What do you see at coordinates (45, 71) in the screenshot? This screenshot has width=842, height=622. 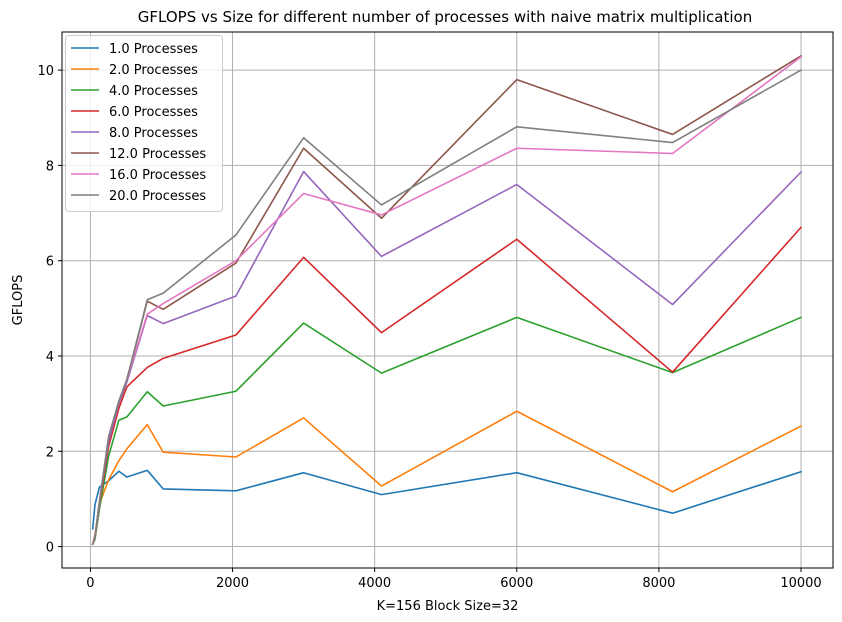 I see `y-tick-label: 10` at bounding box center [45, 71].